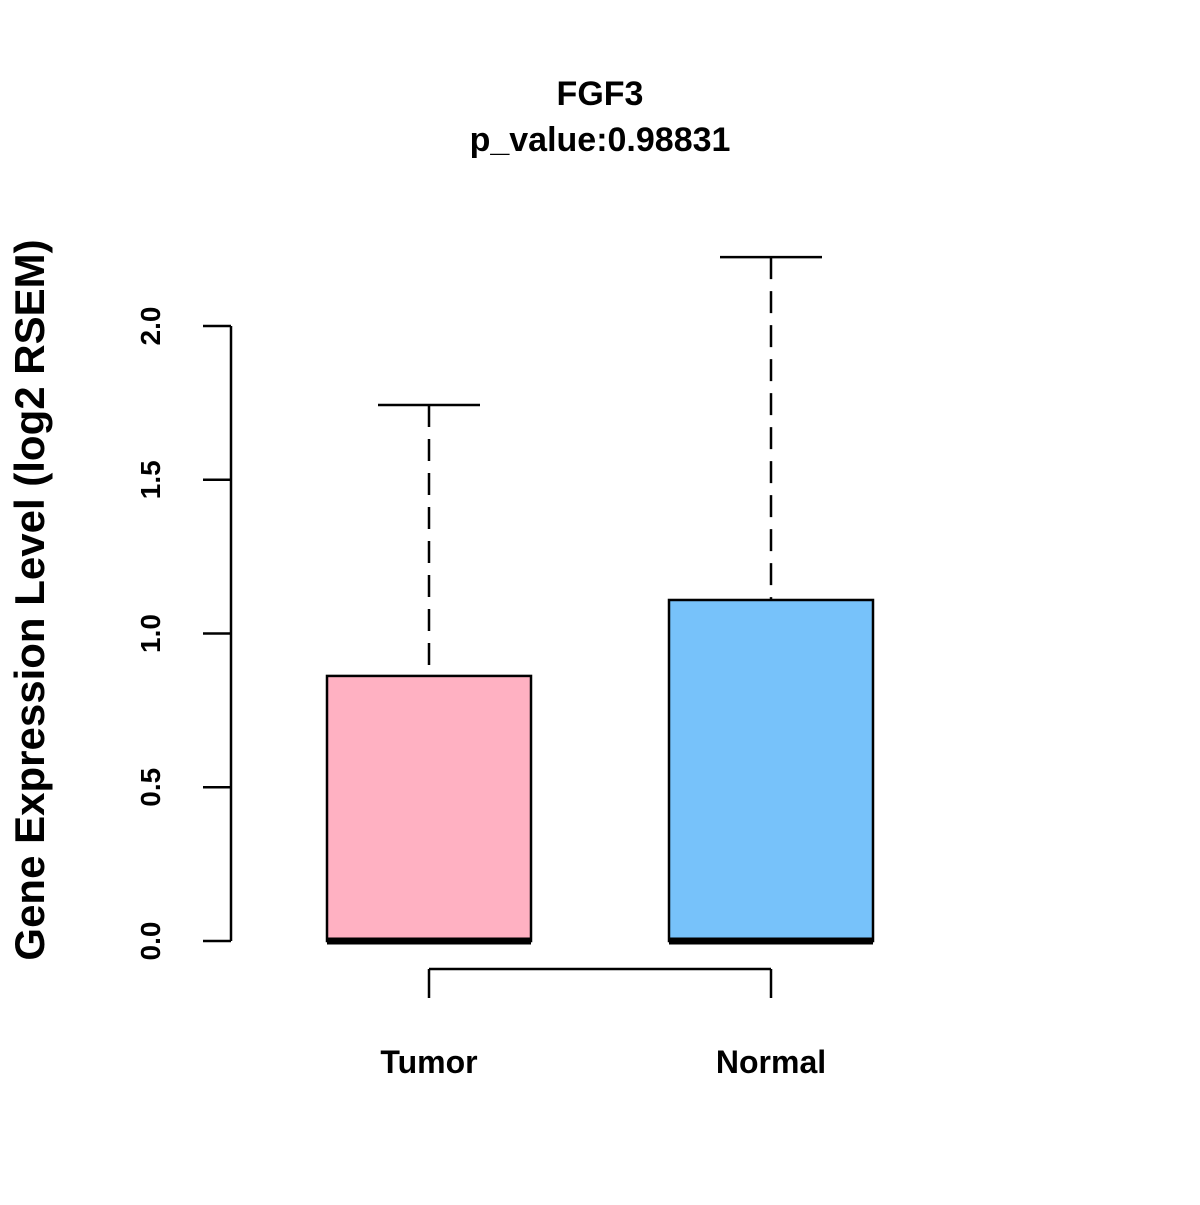 The width and height of the screenshot is (1200, 1205). What do you see at coordinates (600, 94) in the screenshot?
I see `chart-title: FGF3` at bounding box center [600, 94].